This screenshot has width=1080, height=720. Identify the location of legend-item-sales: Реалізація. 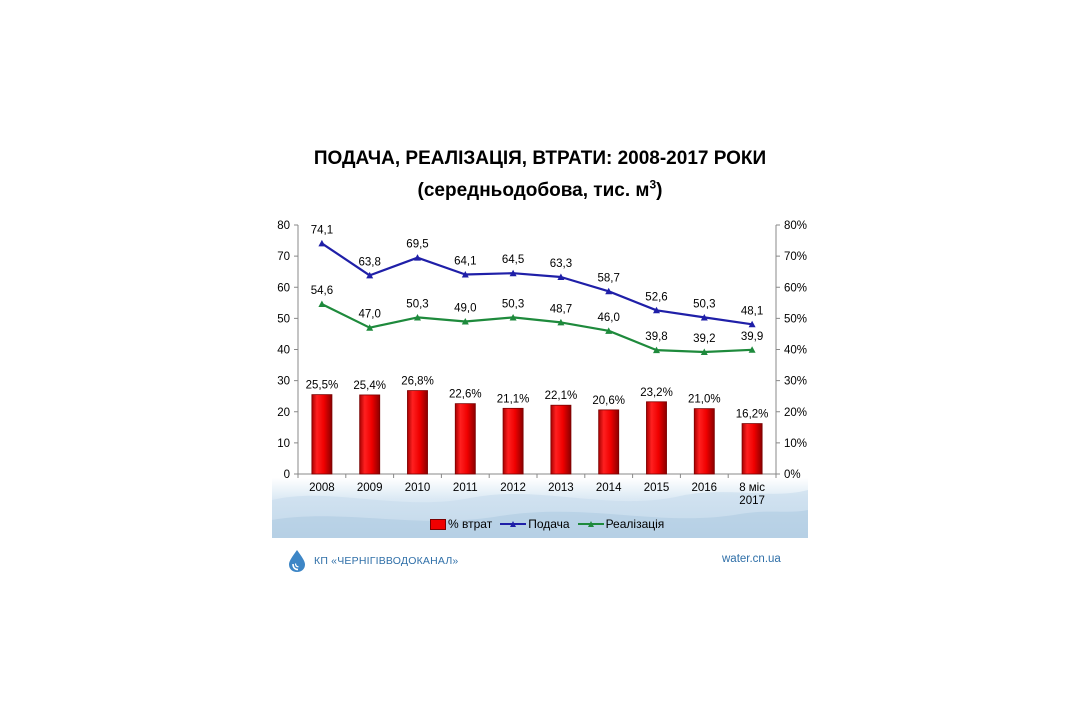
(621, 524).